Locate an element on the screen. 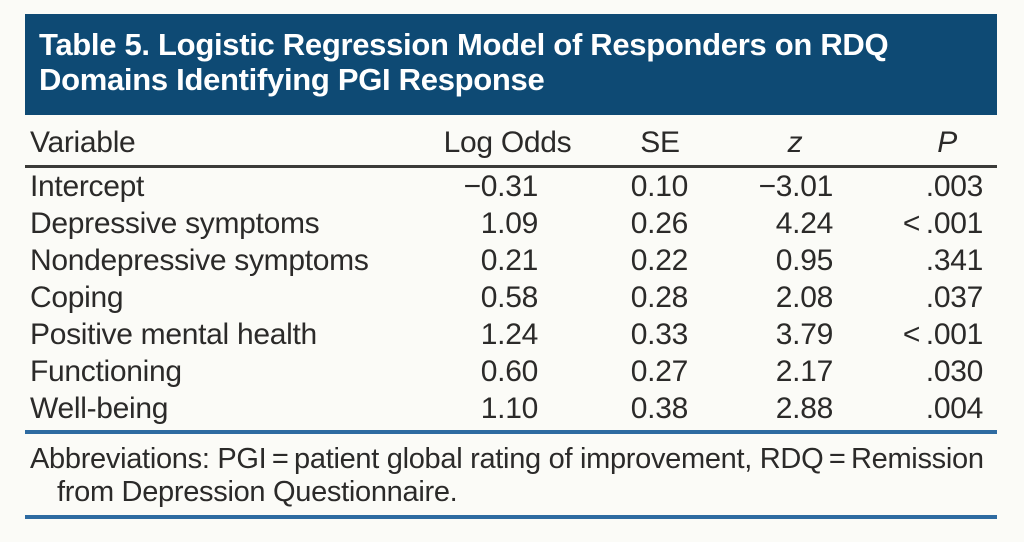 Image resolution: width=1024 pixels, height=542 pixels. table-header-row: Variable Log Odds SE z P is located at coordinates (511, 144).